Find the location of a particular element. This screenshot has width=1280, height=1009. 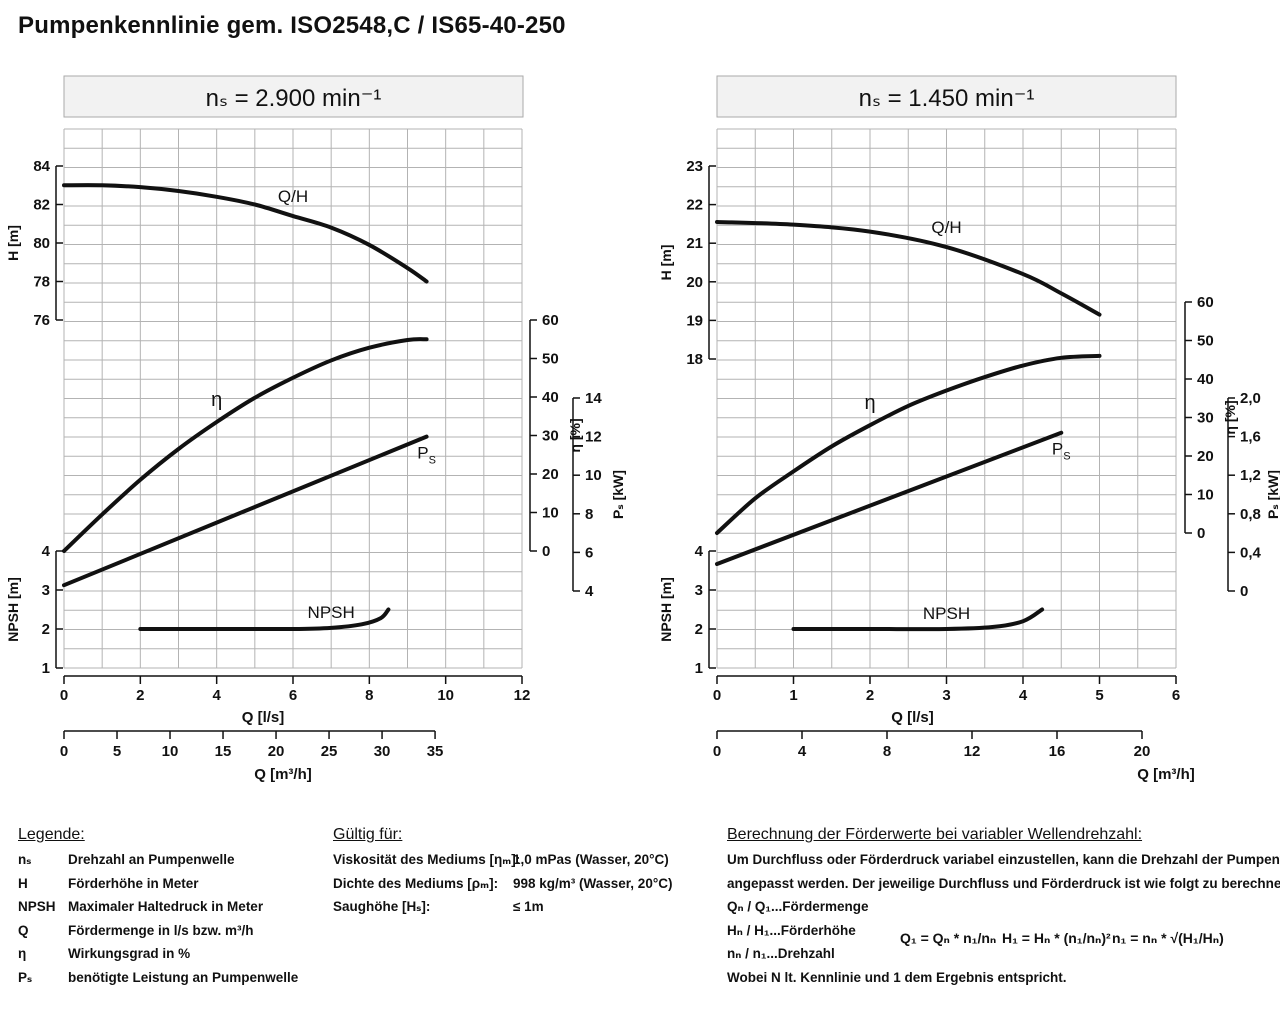

h-tick-label: 20 is located at coordinates (694, 282).